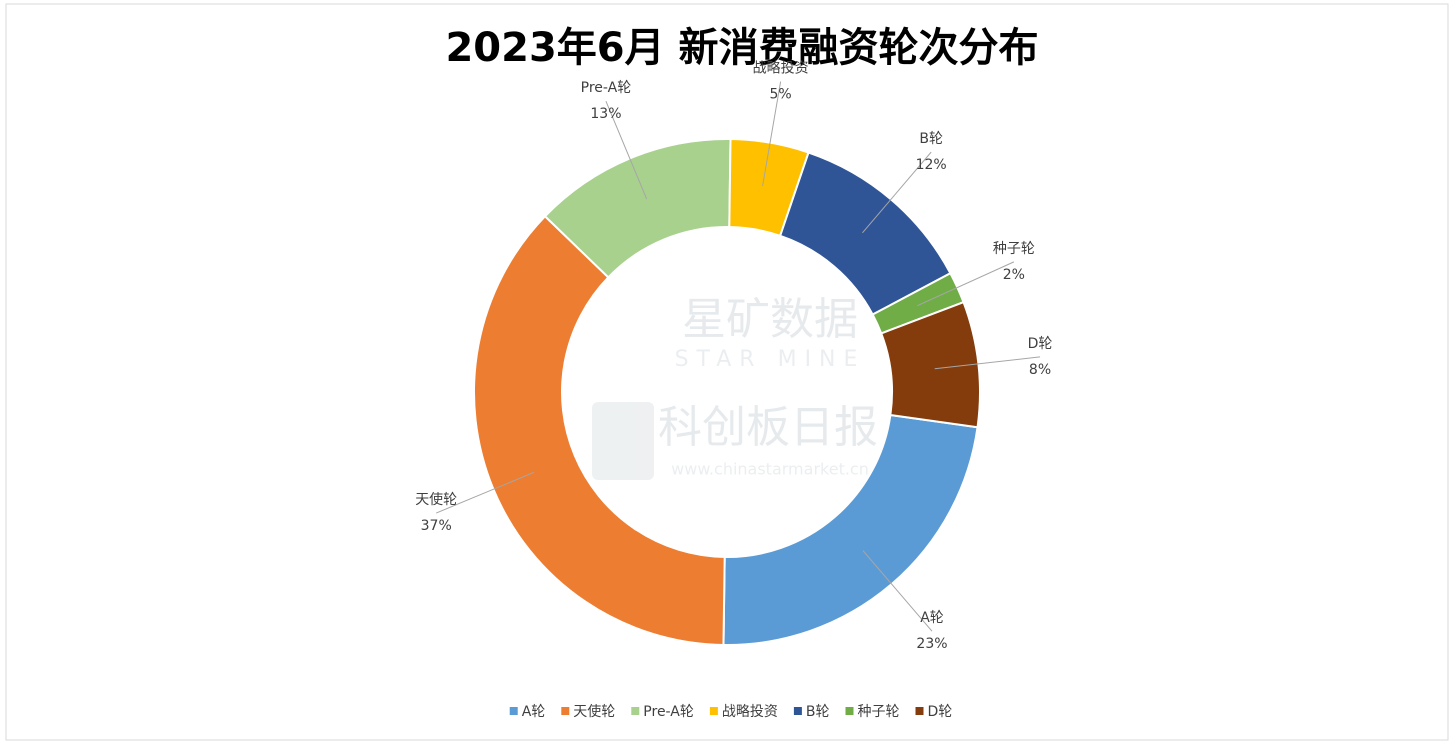 Image resolution: width=1455 pixels, height=745 pixels. I want to click on data-label-value: 23%, so click(931, 644).